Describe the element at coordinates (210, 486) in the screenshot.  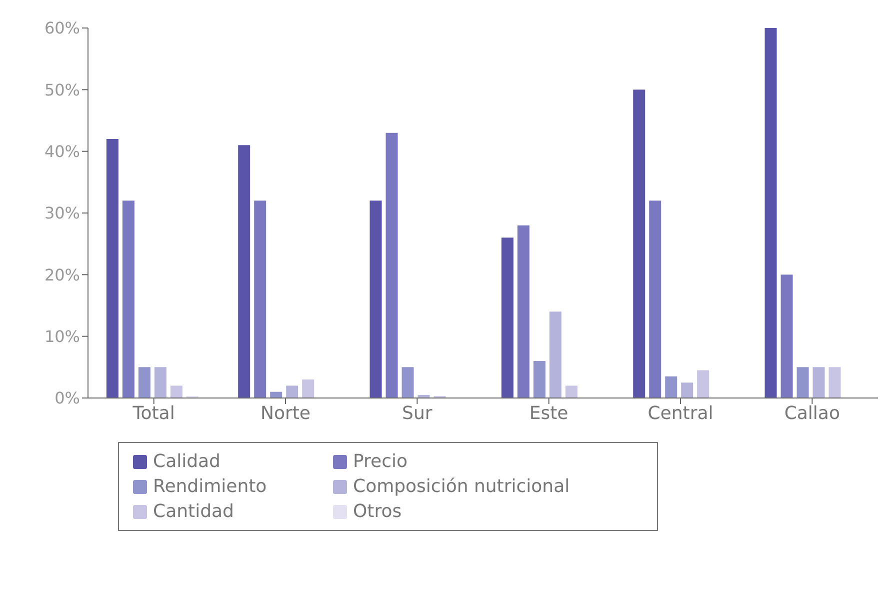
I see `legend-label: Rendimiento` at that location.